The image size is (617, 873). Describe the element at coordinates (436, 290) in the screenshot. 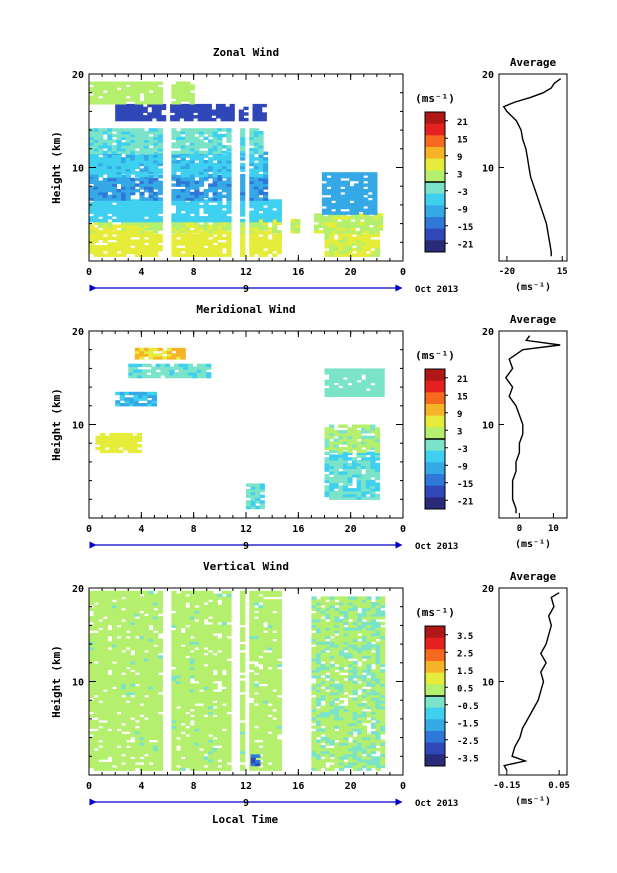

I see `date-label: Oct 2013` at that location.